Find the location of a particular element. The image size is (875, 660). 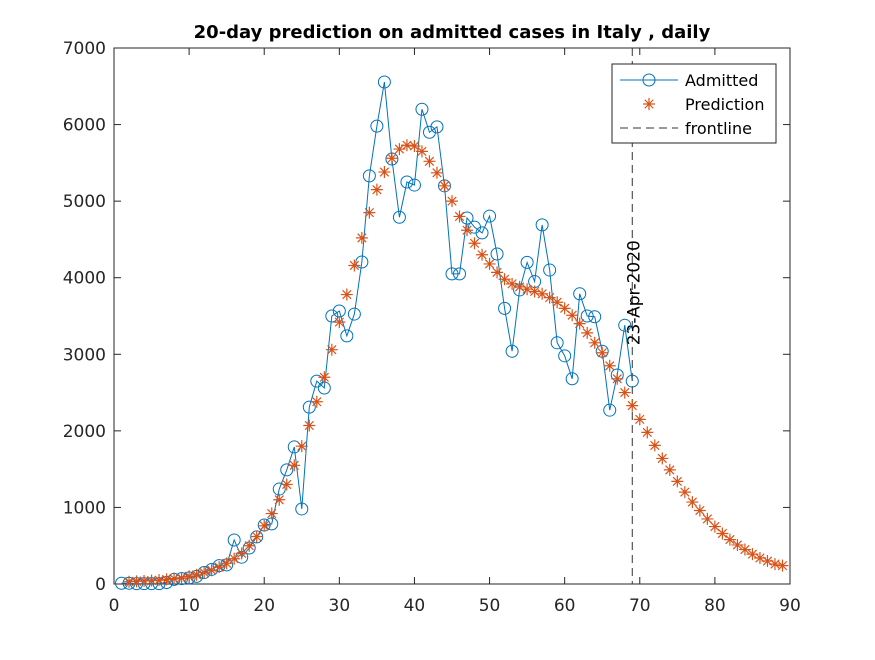

legend-label: Prediction is located at coordinates (724, 104).